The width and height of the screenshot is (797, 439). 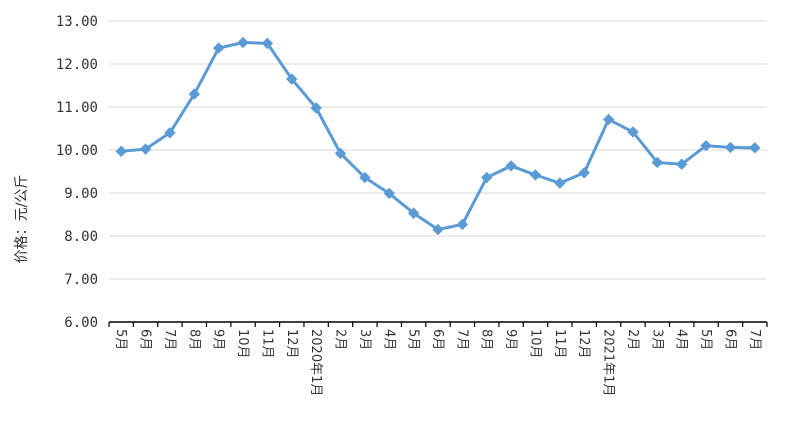 What do you see at coordinates (77, 151) in the screenshot?
I see `y-tick-label: 10.00` at bounding box center [77, 151].